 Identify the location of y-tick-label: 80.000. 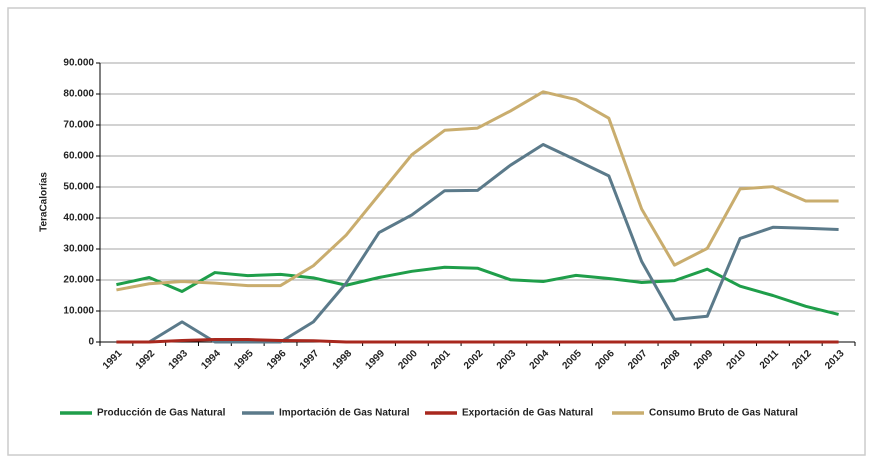
(78, 94).